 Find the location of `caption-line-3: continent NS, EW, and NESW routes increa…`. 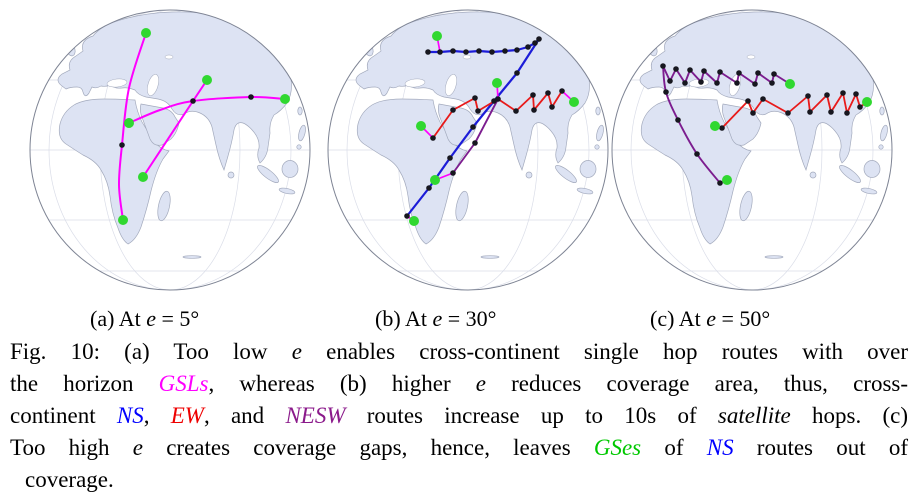

caption-line-3: continent NS, EW, and NESW routes increa… is located at coordinates (459, 416).